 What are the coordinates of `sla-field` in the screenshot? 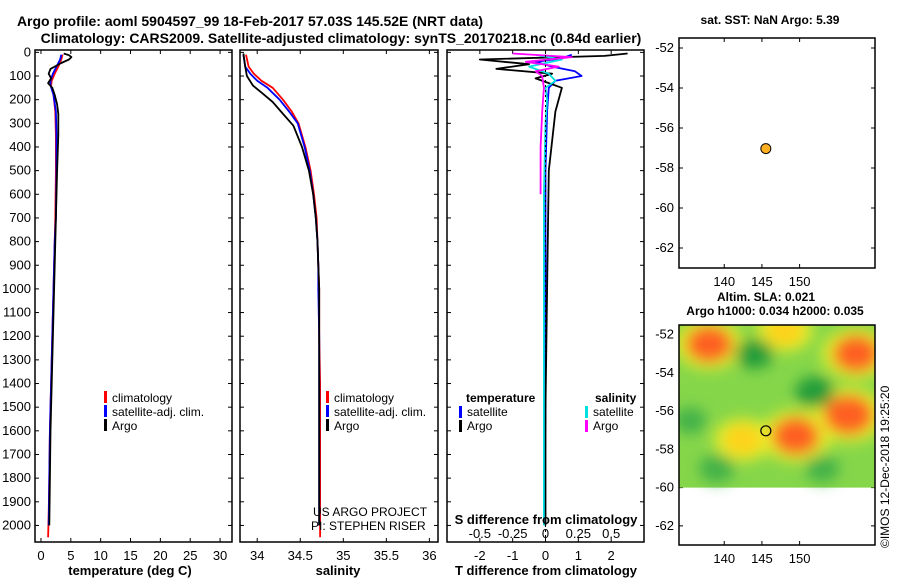 It's located at (777, 406).